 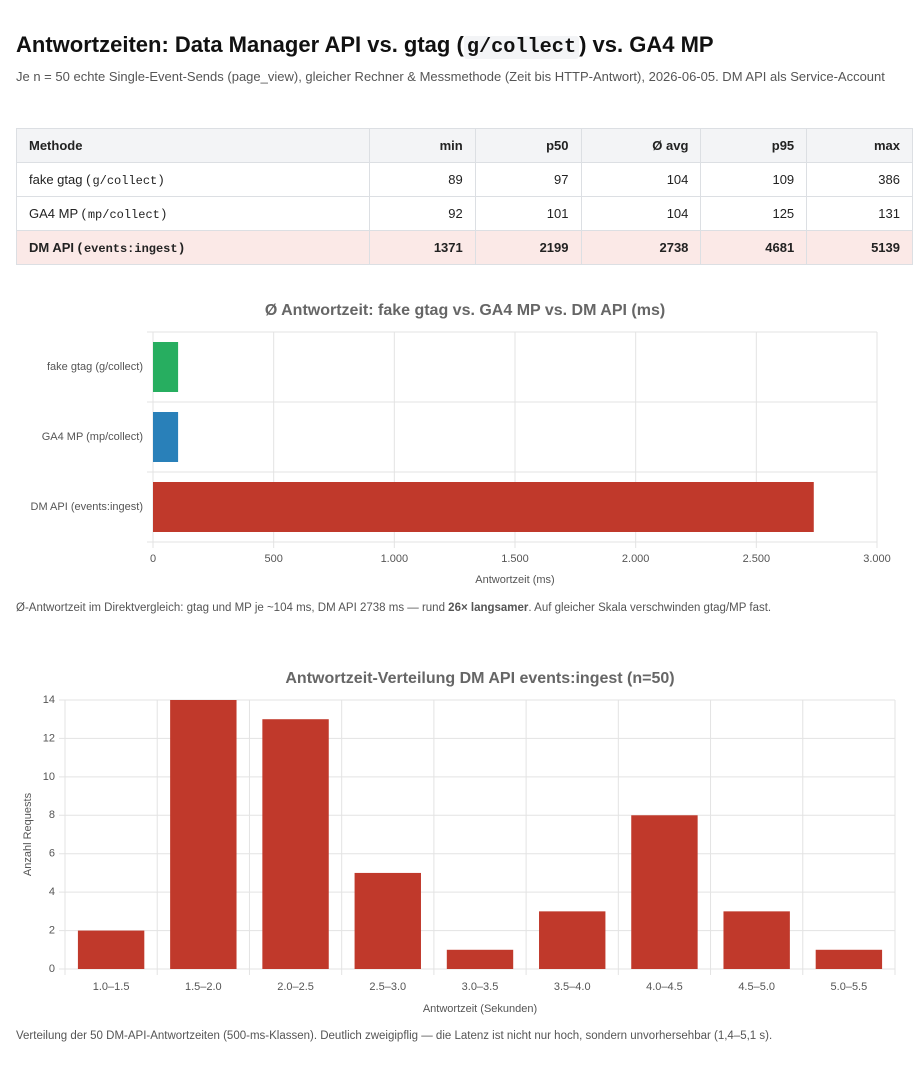 What do you see at coordinates (756, 987) in the screenshot?
I see `x-tick-label: 4.5–5.0` at bounding box center [756, 987].